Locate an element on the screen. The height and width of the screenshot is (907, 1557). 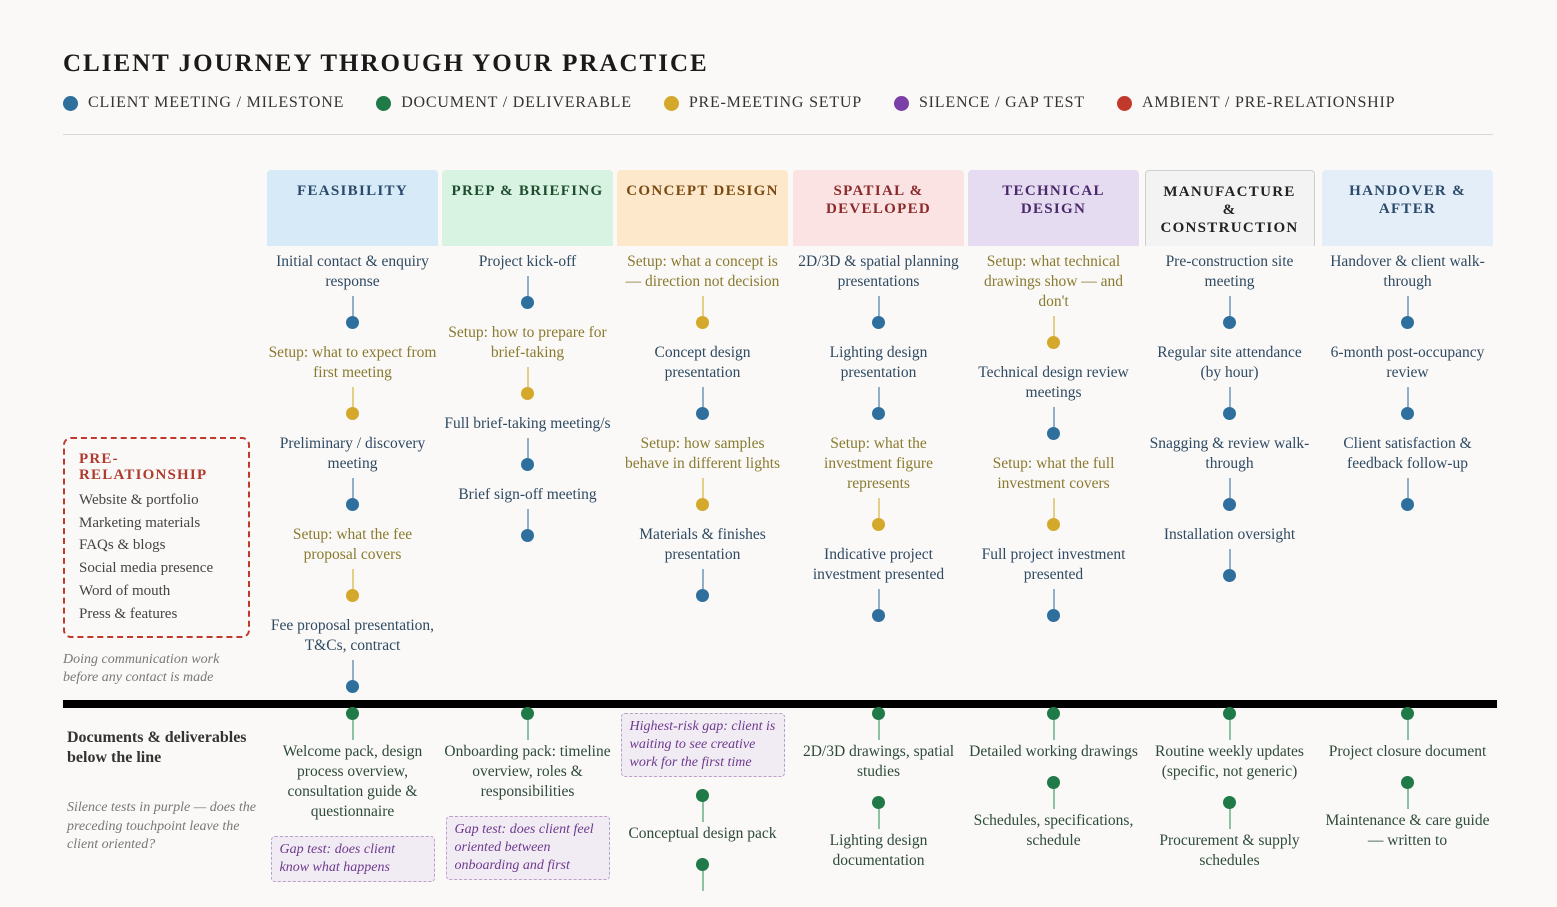
touchpoint-label: 2D/3D & spatial planning presentations is located at coordinates (878, 271).